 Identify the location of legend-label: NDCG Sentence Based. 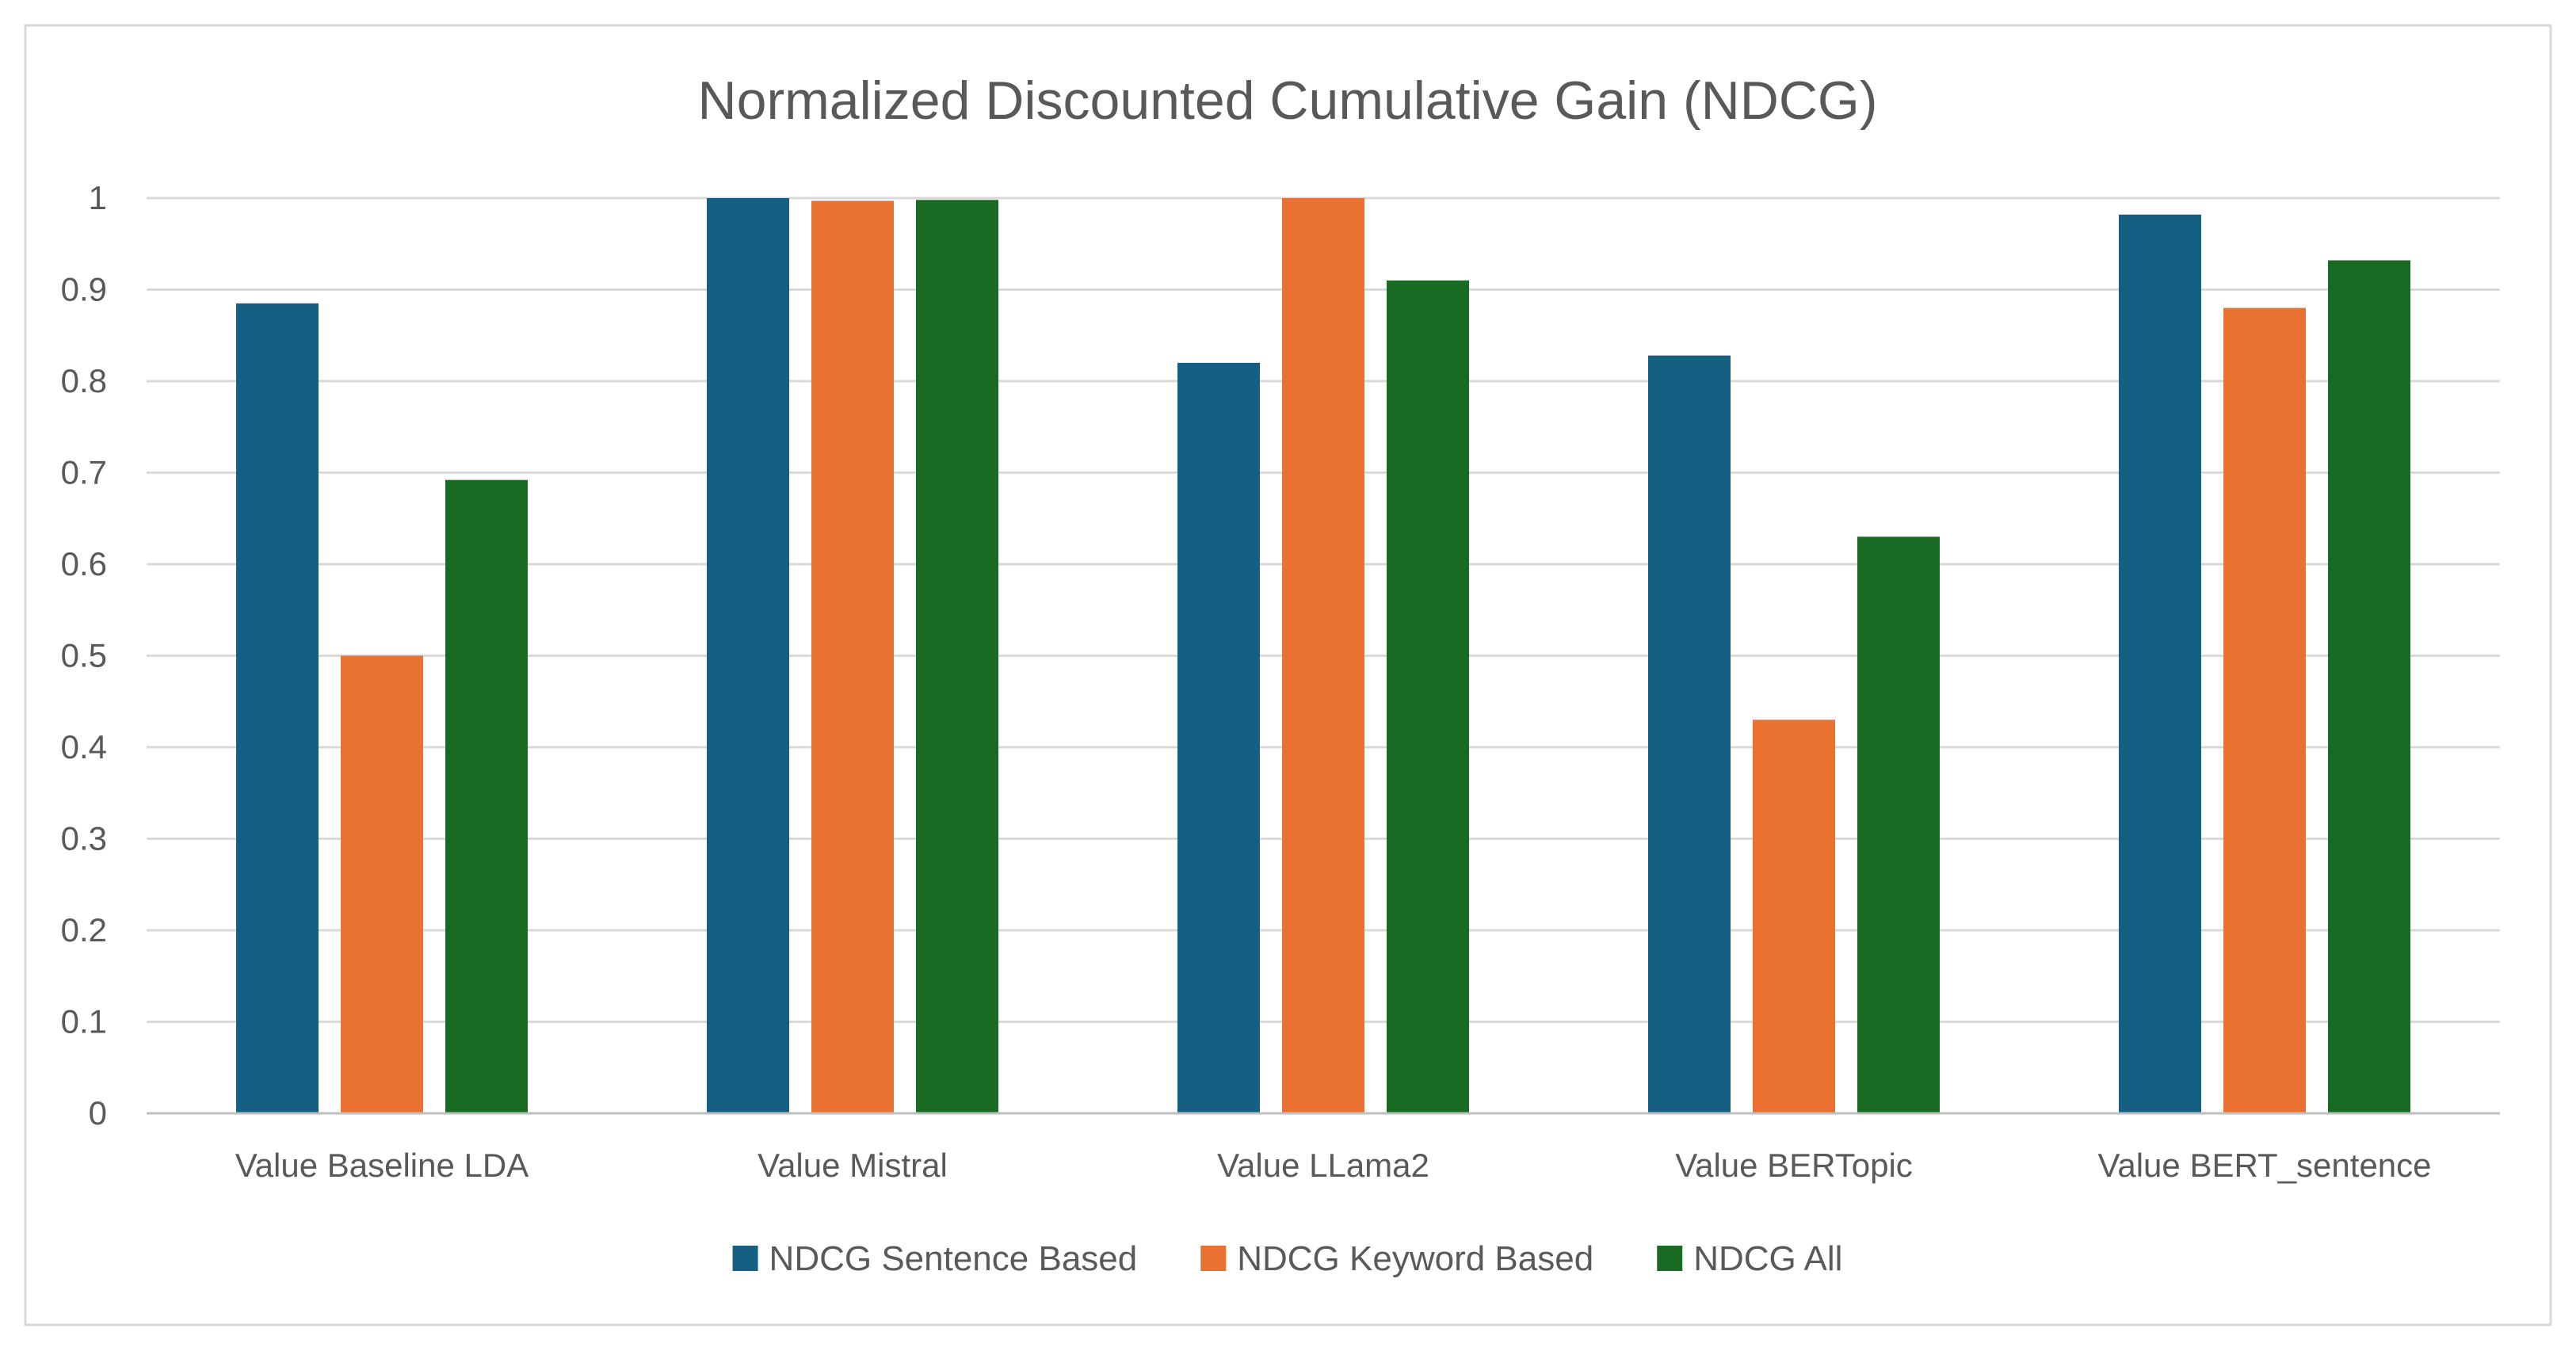
(954, 1258).